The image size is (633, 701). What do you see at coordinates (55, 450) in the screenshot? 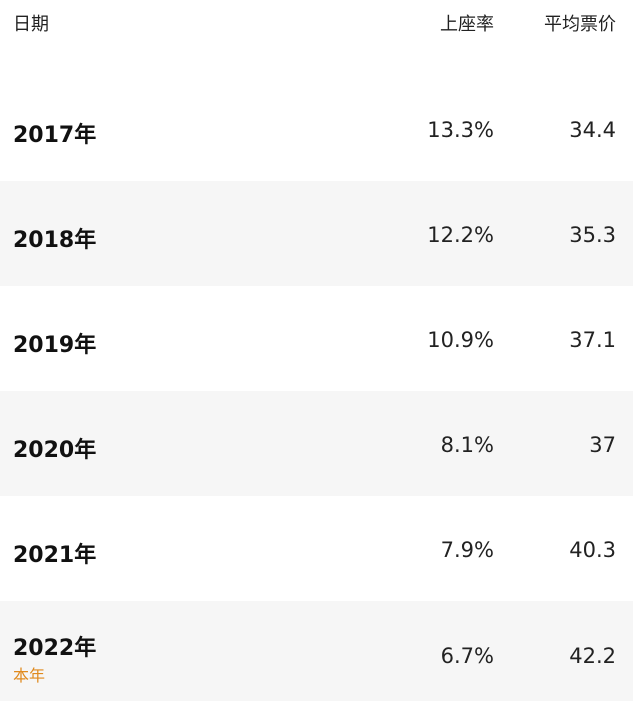
I see `row-date: 2020年` at bounding box center [55, 450].